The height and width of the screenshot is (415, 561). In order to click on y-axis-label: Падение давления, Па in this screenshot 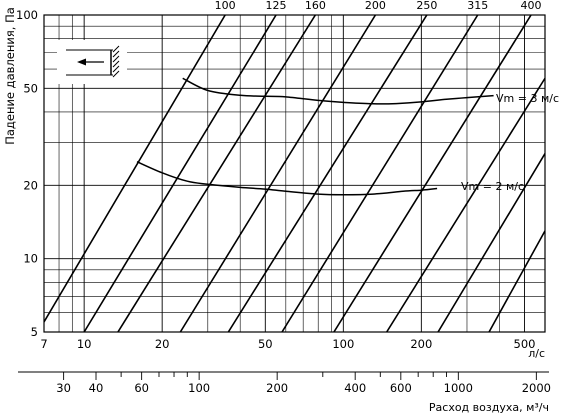, I will do `click(10, 76)`.